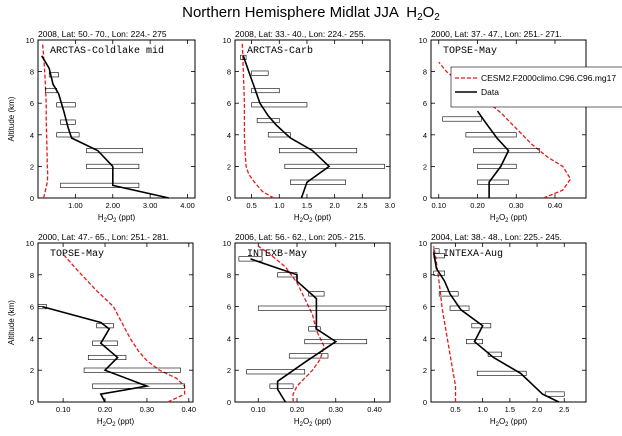  I want to click on x-tick-label: 0.20, so click(297, 409).